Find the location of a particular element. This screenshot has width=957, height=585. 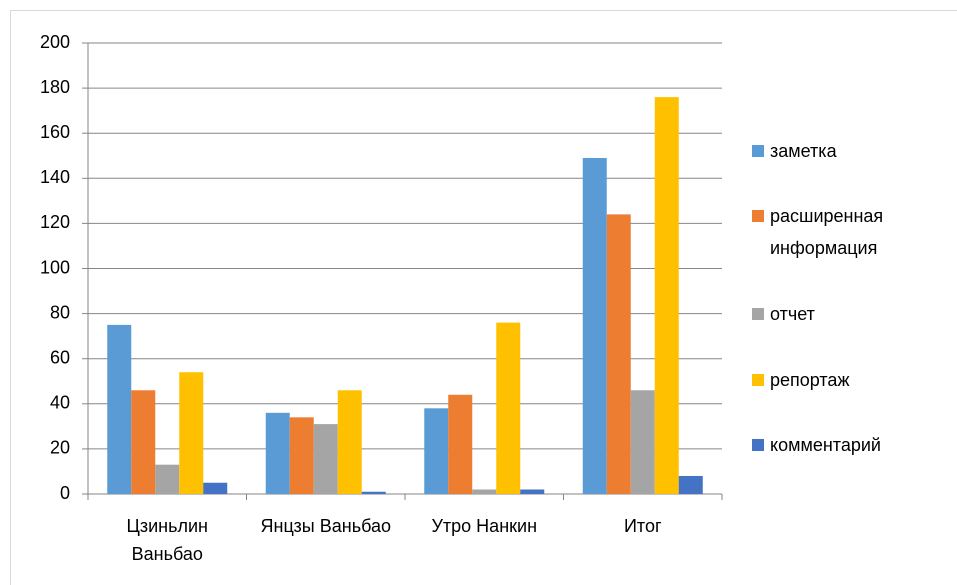

legend-entry: репортаж is located at coordinates (852, 380).